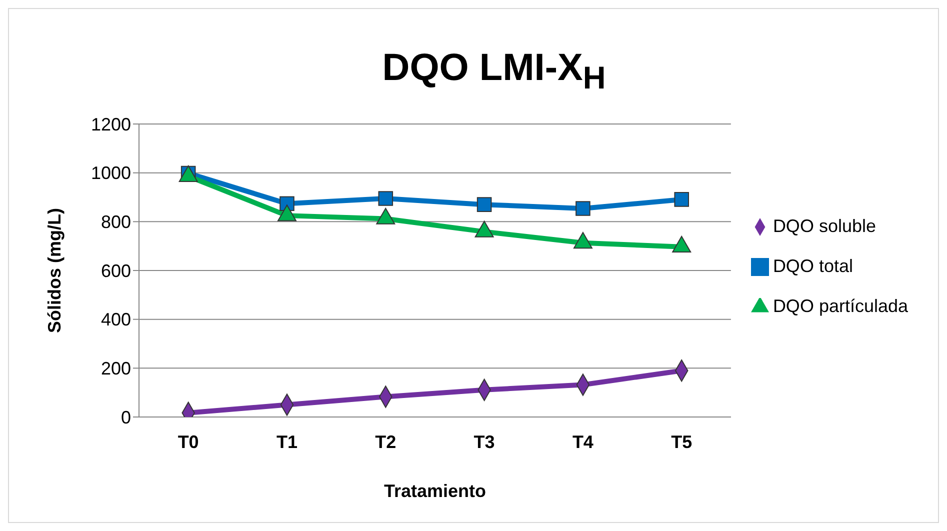 The height and width of the screenshot is (531, 947). What do you see at coordinates (115, 368) in the screenshot?
I see `y-tick-label: 200` at bounding box center [115, 368].